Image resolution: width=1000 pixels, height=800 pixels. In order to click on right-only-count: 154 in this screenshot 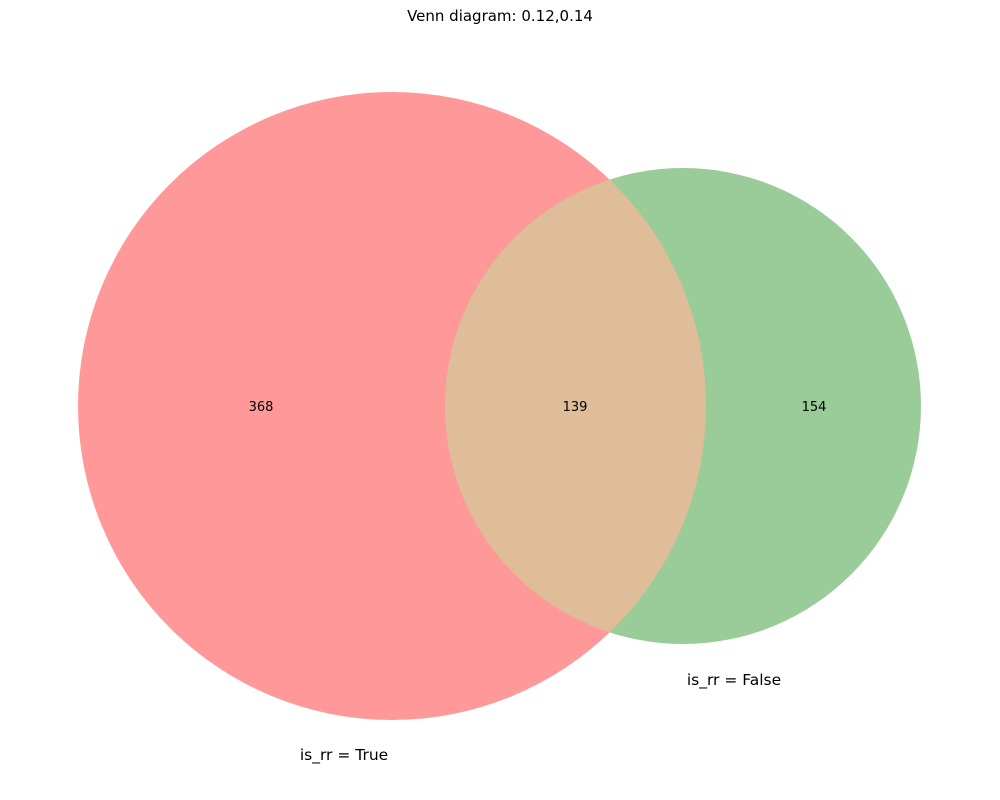, I will do `click(814, 407)`.